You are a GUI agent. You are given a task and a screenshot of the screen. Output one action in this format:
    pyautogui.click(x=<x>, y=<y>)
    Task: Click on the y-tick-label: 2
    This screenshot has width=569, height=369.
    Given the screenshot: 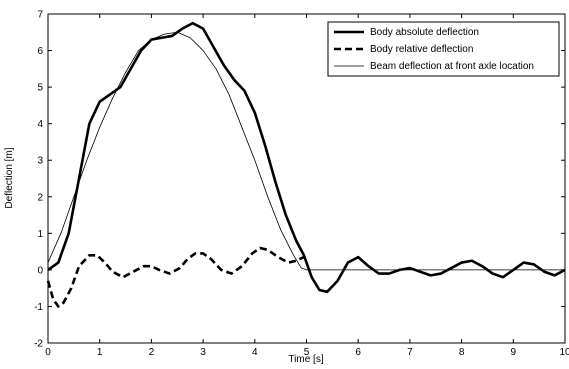 What is the action you would take?
    pyautogui.click(x=40, y=197)
    